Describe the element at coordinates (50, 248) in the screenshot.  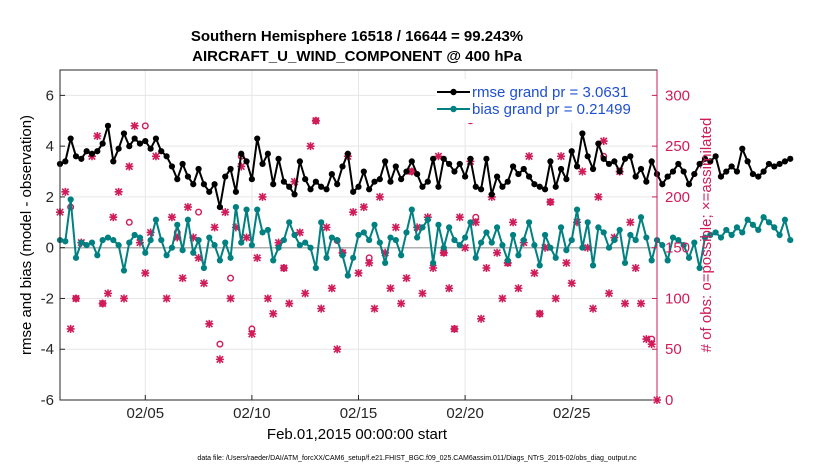
I see `left-y-tick-label: 0` at that location.